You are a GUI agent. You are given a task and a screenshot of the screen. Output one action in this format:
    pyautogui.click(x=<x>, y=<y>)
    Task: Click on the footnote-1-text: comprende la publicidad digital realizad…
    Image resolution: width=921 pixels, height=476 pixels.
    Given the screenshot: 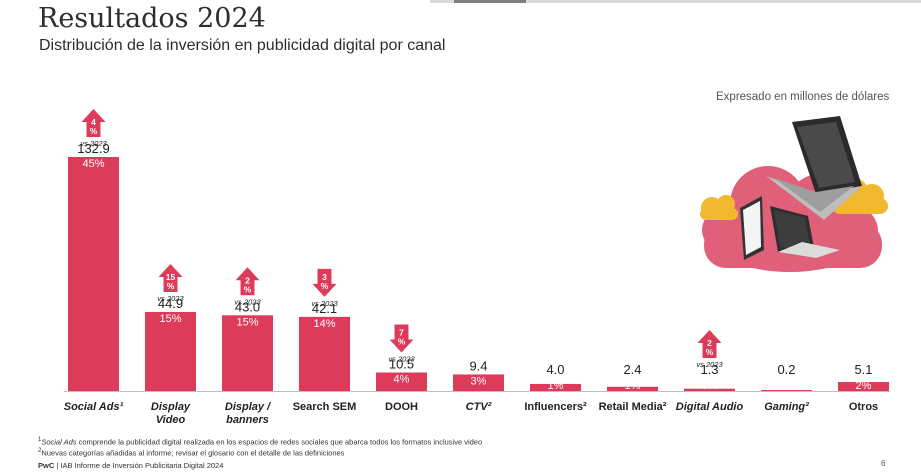 What is the action you would take?
    pyautogui.click(x=279, y=442)
    